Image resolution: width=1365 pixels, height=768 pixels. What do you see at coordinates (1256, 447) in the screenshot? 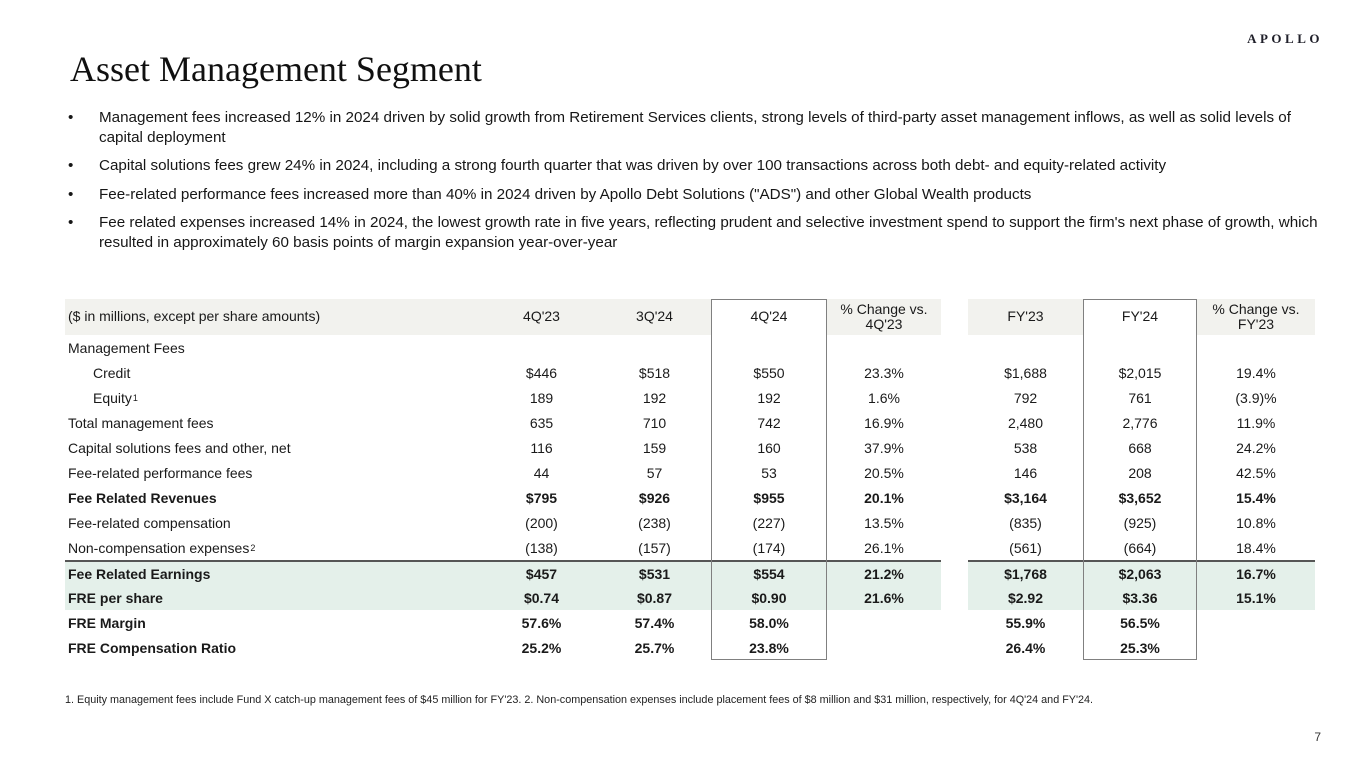
I see `row-value: 24.2%` at bounding box center [1256, 447].